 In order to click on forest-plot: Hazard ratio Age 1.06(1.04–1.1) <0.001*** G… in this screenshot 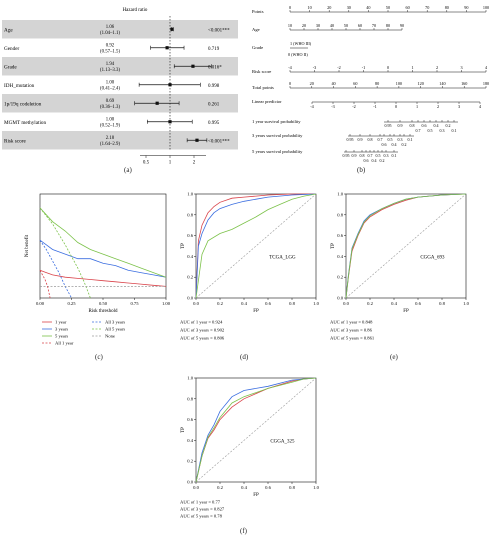, I will do `click(120, 87)`.